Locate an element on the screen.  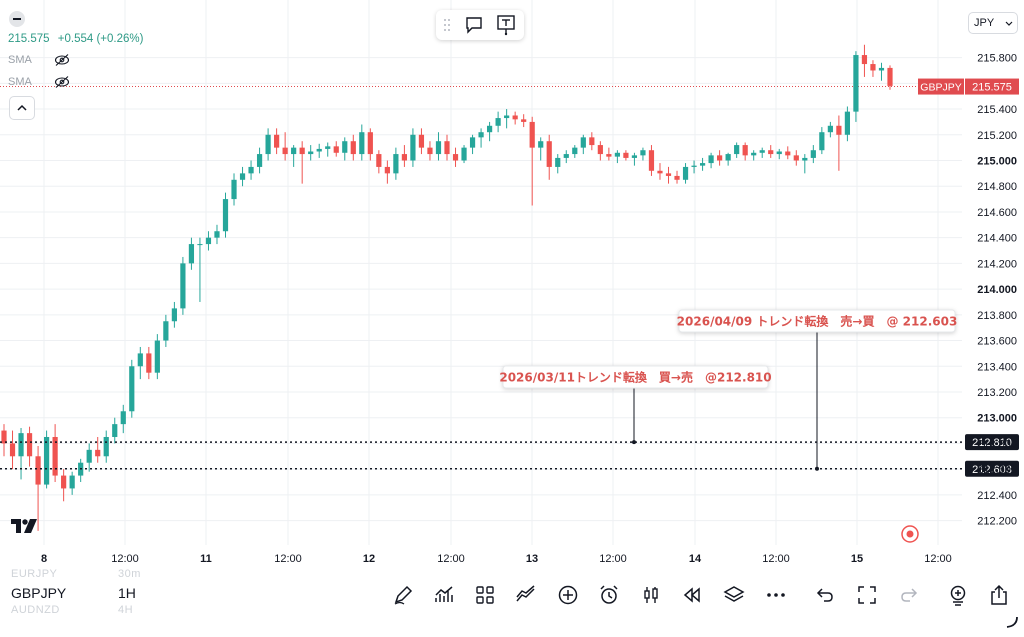
price-tag-symbol: GBPJPY is located at coordinates (940, 88).